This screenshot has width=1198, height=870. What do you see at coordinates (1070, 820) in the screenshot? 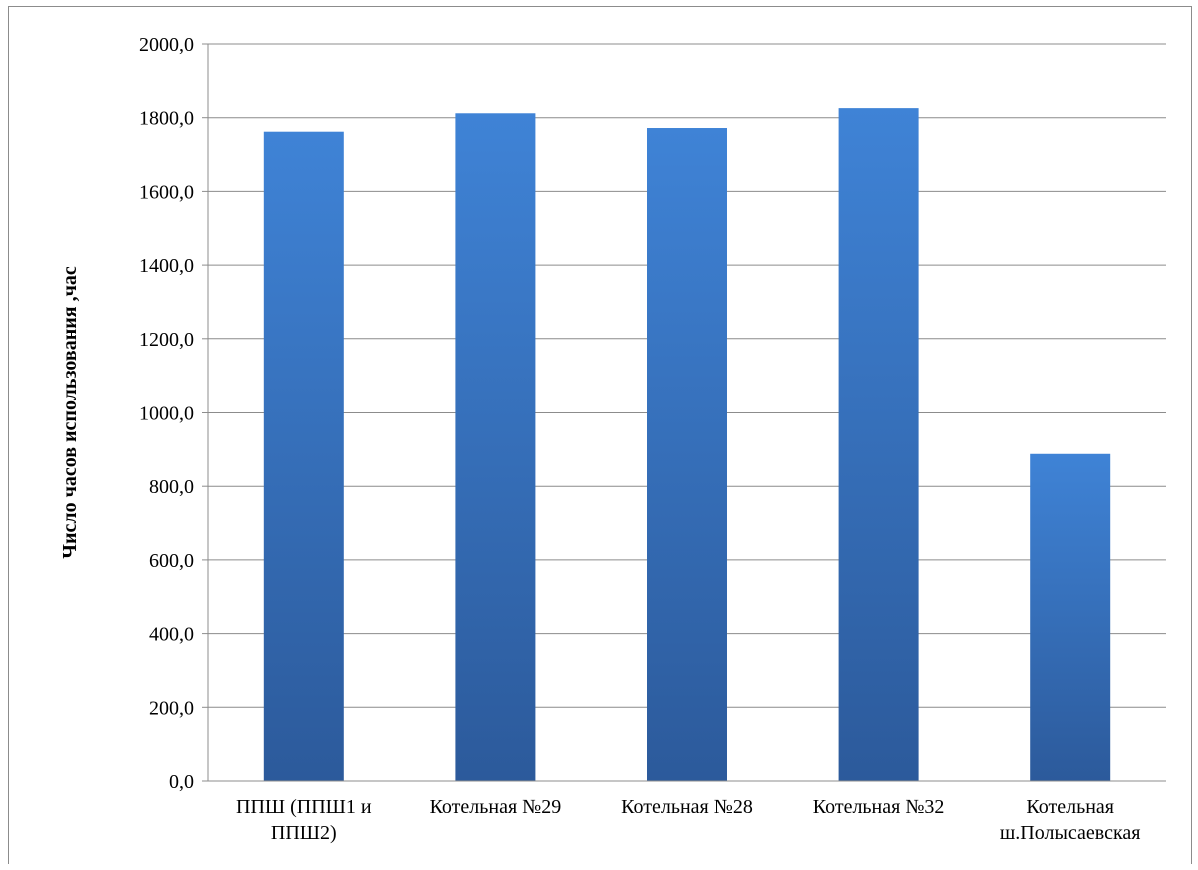
I see `x-category-label: Котельная ш.Полысаевская` at bounding box center [1070, 820].